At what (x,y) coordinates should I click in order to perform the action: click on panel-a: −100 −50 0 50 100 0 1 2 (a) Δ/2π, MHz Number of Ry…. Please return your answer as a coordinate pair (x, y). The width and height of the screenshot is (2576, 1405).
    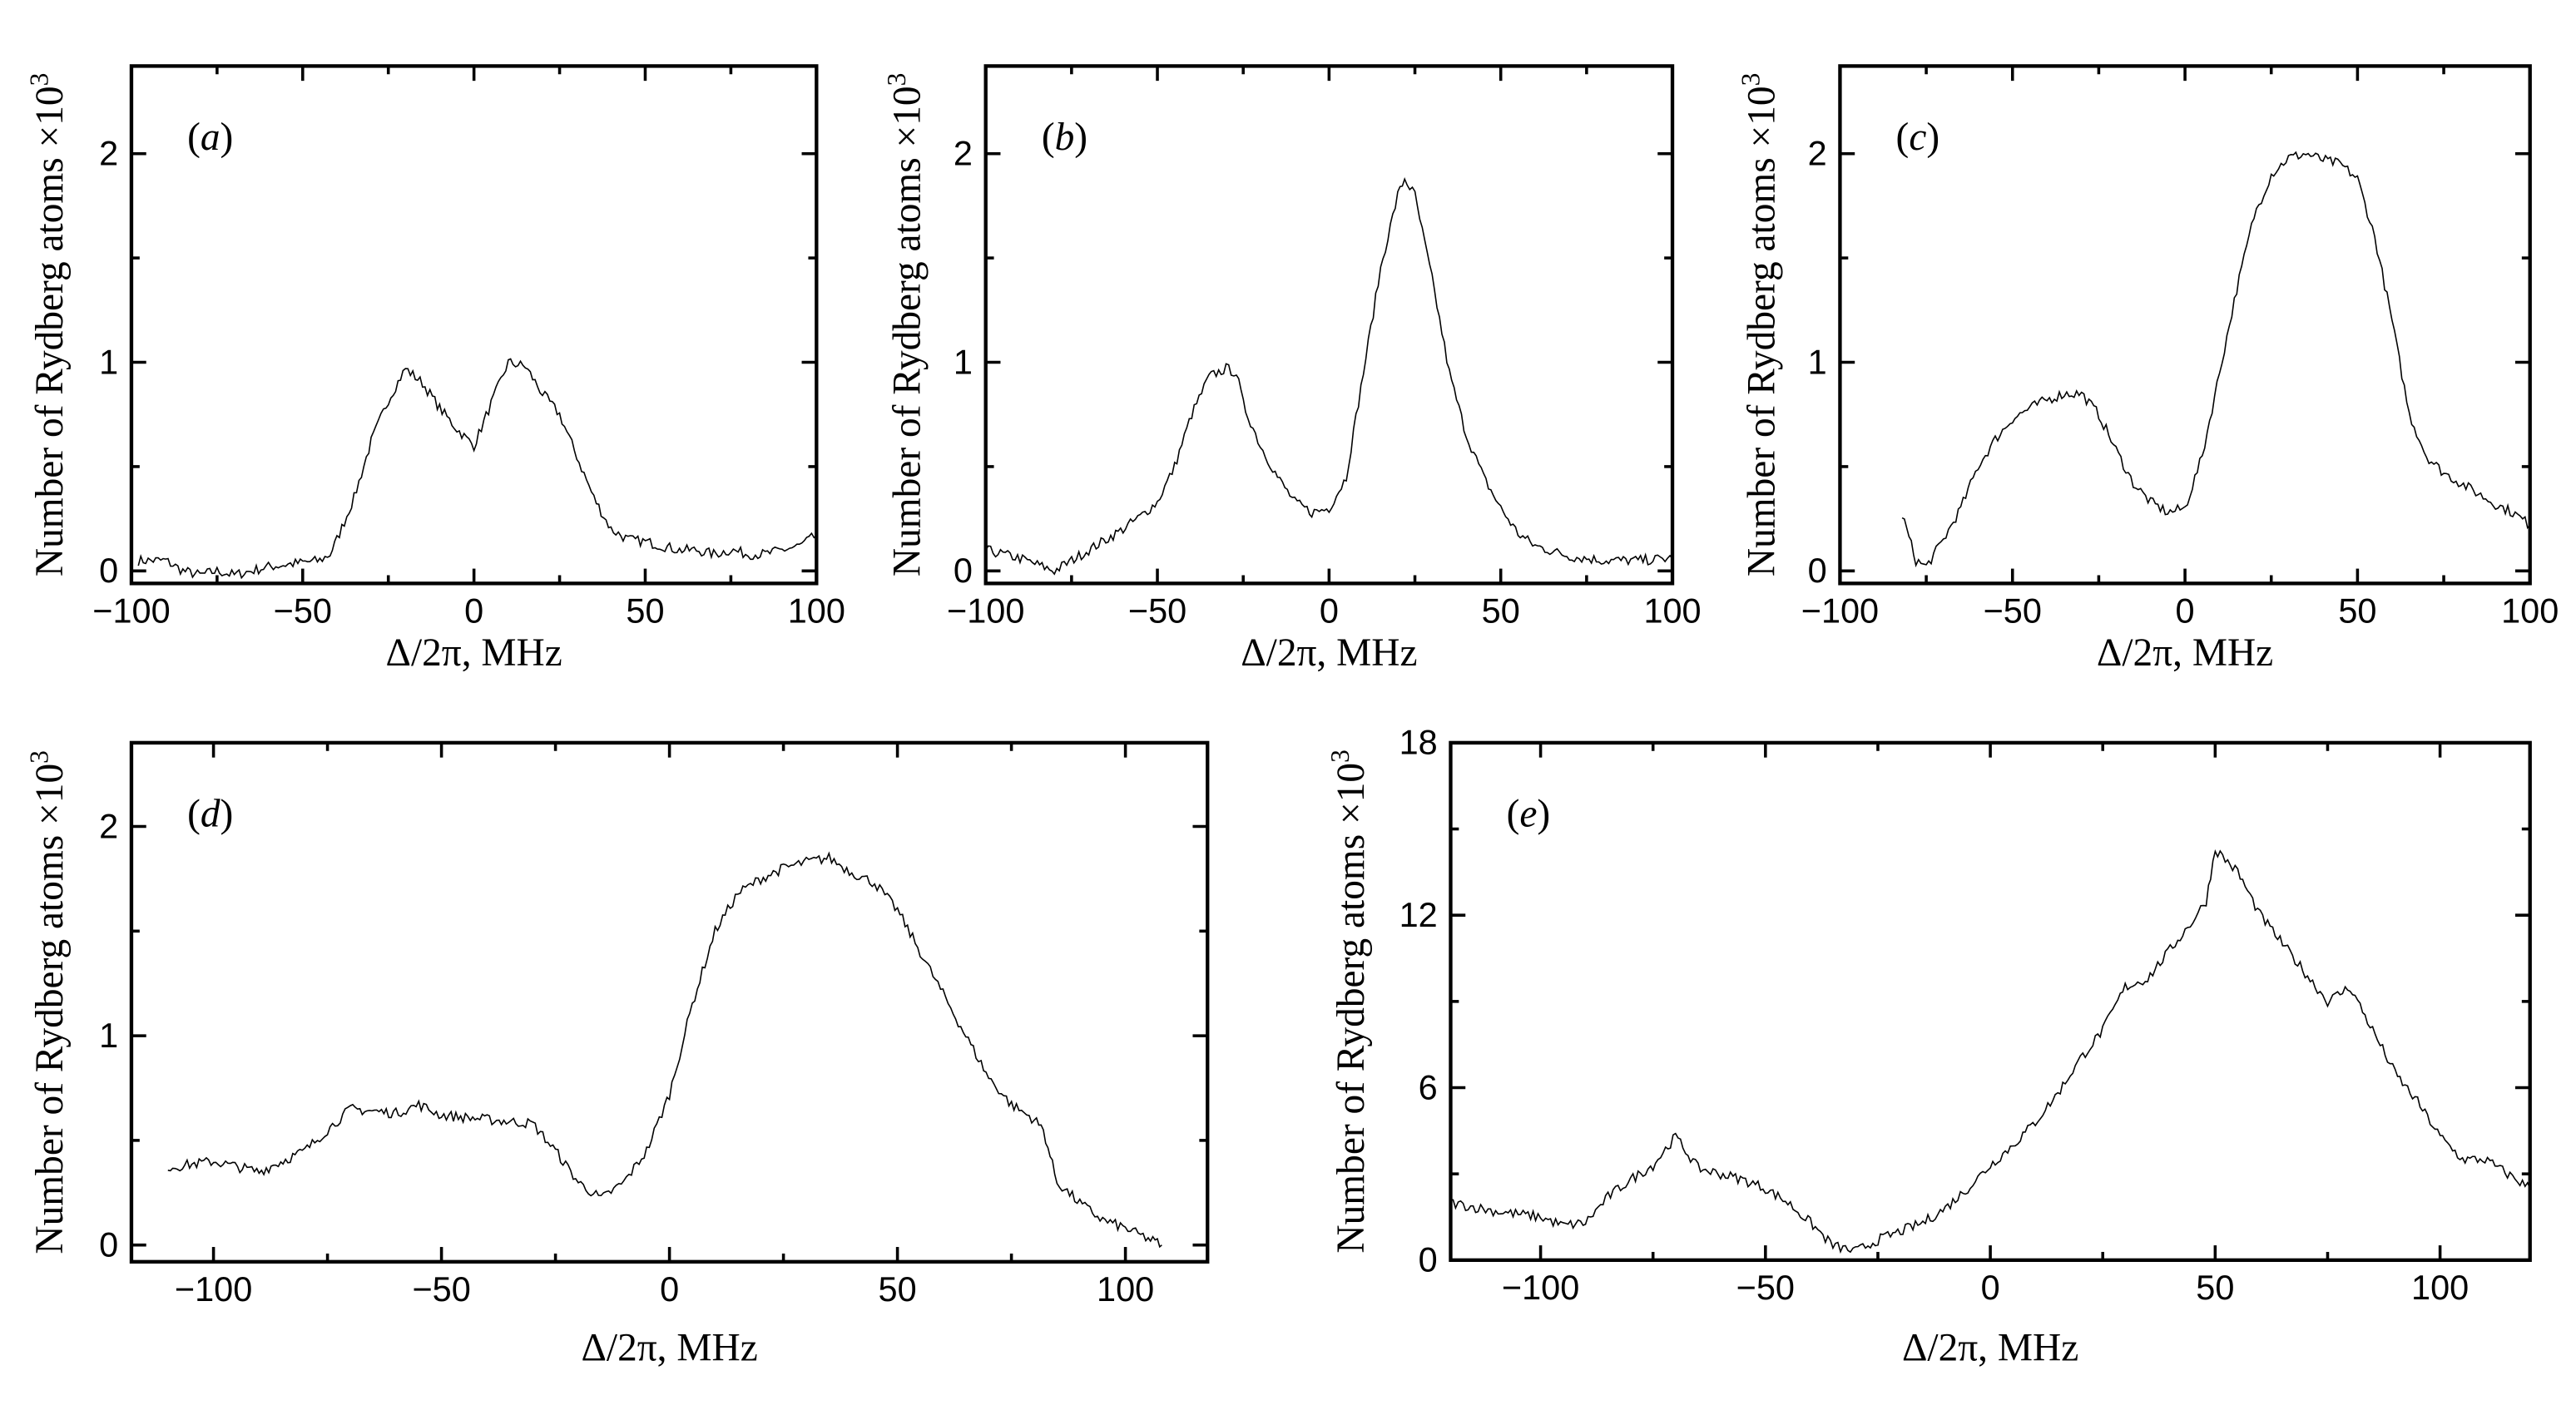
    Looking at the image, I should click on (435, 369).